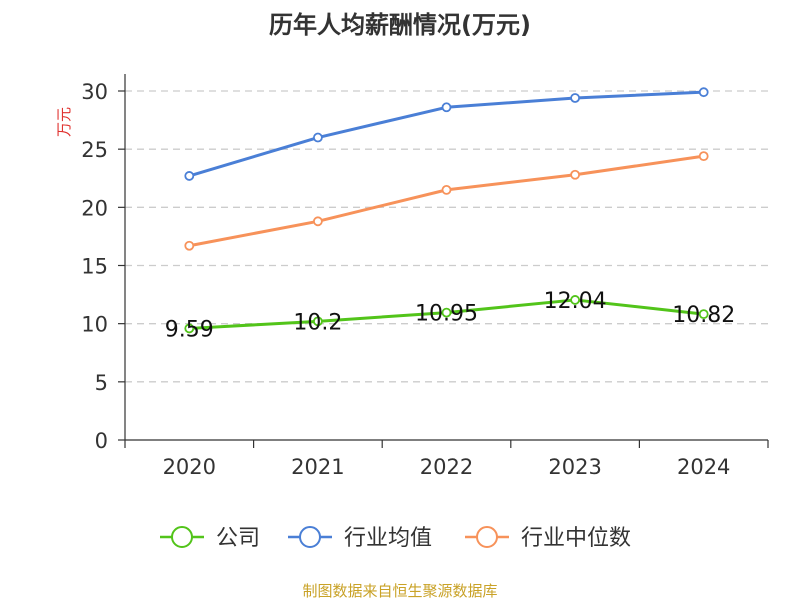 This screenshot has width=800, height=604. Describe the element at coordinates (94, 208) in the screenshot. I see `y-tick-label: 20` at that location.